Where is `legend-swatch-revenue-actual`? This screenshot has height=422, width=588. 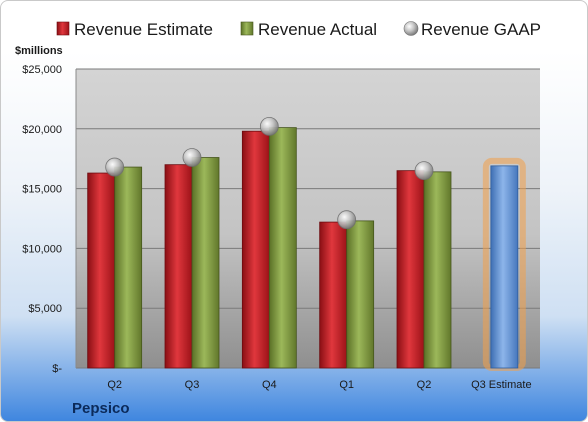
legend-swatch-revenue-actual is located at coordinates (247, 28).